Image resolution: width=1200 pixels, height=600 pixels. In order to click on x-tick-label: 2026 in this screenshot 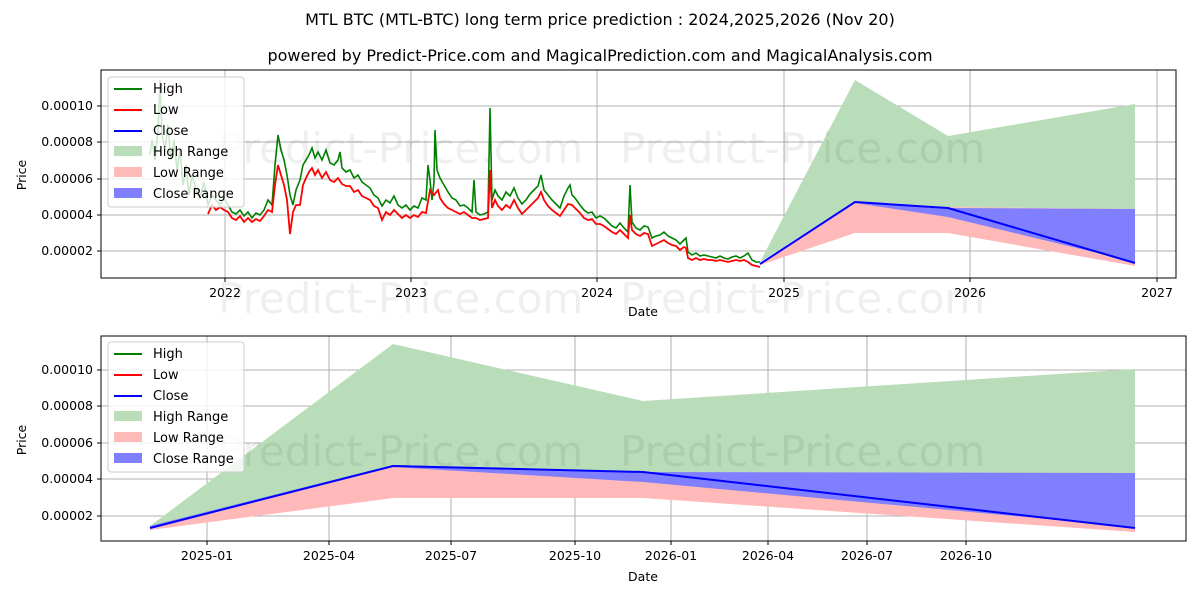, I will do `click(970, 292)`.